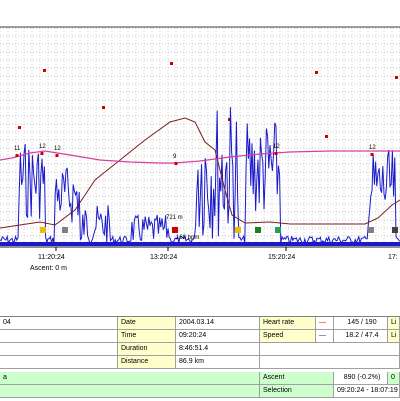 Image resolution: width=400 pixels, height=401 pixels. What do you see at coordinates (130, 378) in the screenshot?
I see `summary-green-band: a` at bounding box center [130, 378].